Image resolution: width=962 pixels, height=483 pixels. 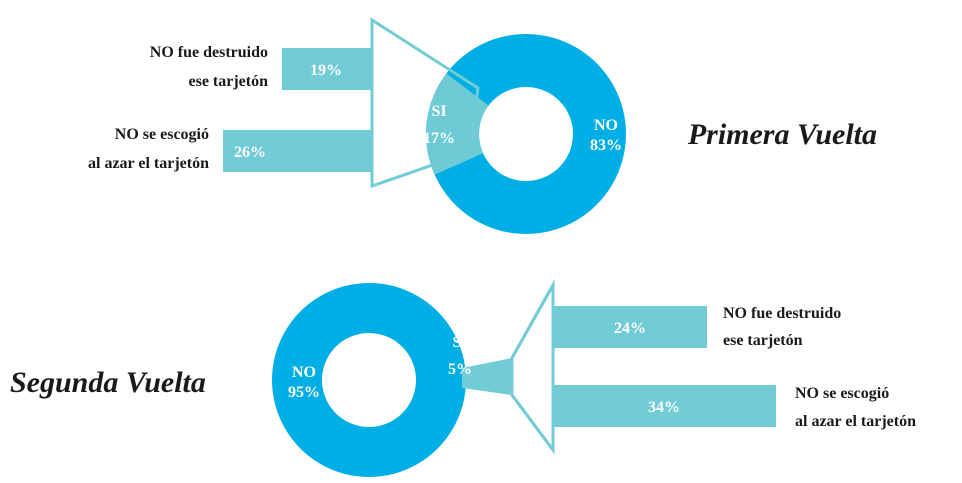 I want to click on chart-2-bar-2-value: 34%, so click(x=664, y=407).